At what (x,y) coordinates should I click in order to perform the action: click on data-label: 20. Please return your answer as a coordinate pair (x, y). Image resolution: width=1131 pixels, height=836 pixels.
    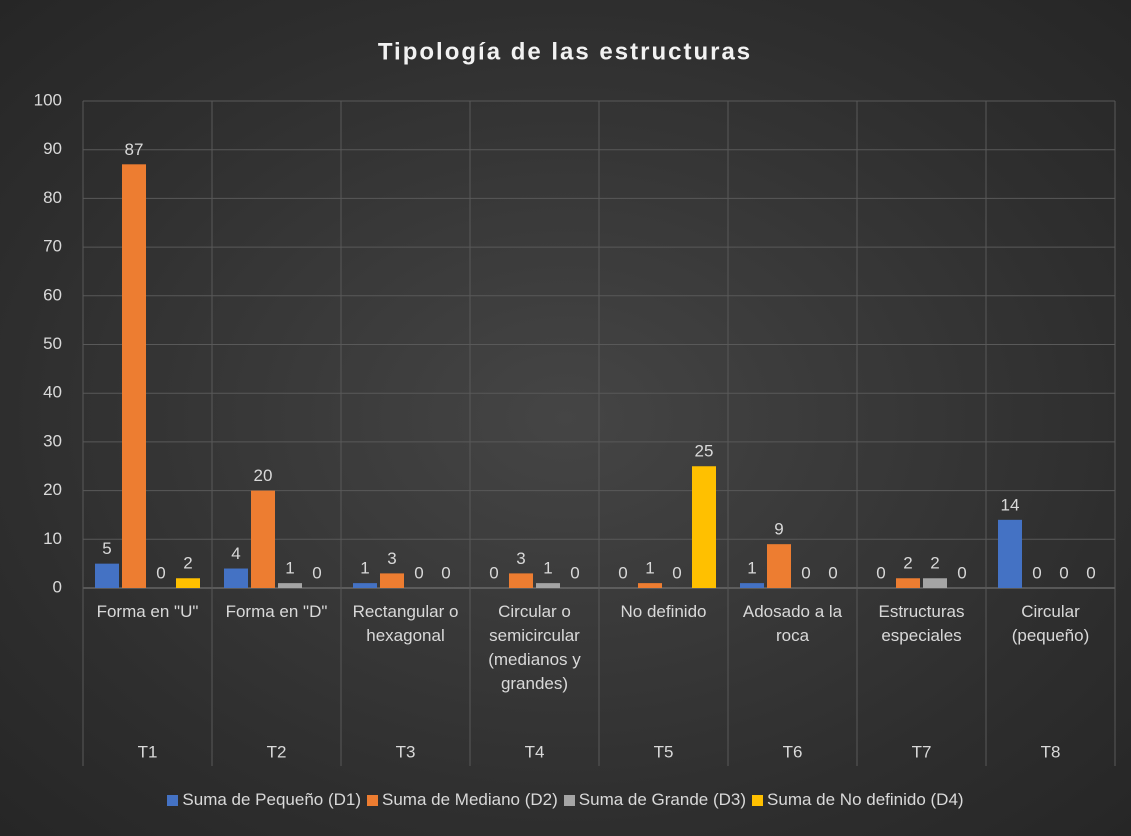
    Looking at the image, I should click on (263, 475).